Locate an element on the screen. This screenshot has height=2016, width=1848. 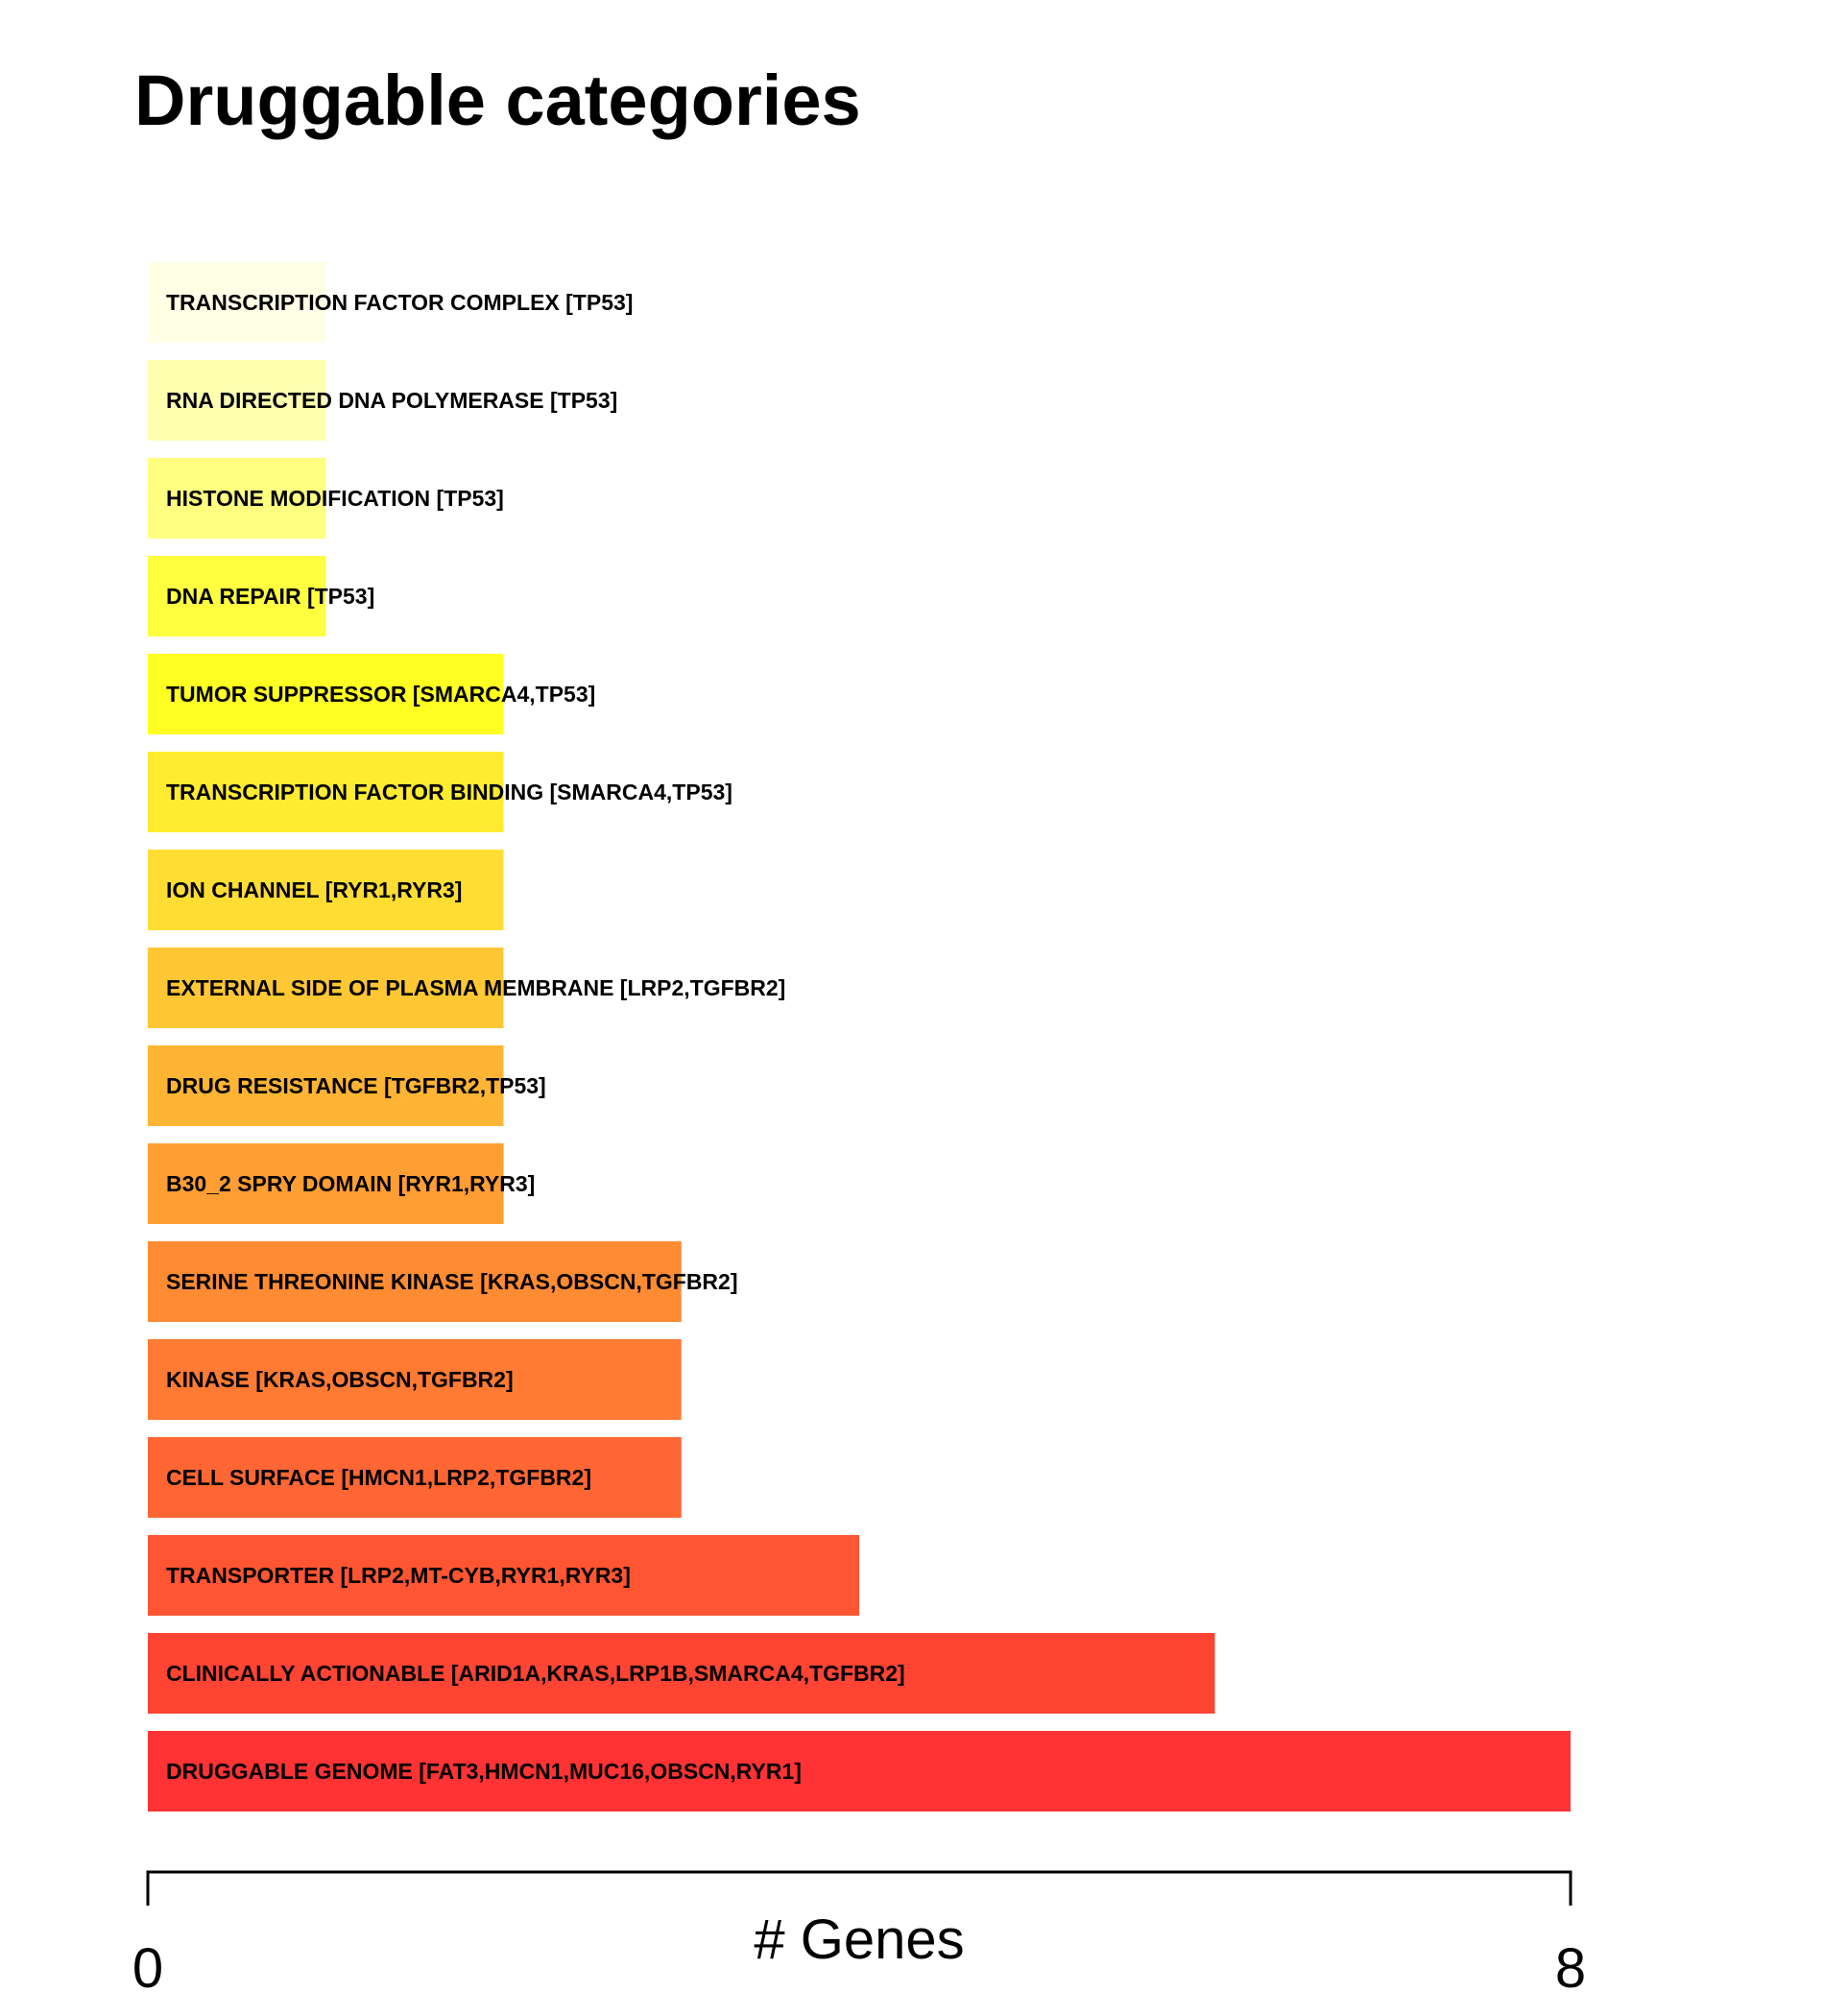
bar-label: TRANSCRIPTION FACTOR COMPLEX [TP53] is located at coordinates (399, 302).